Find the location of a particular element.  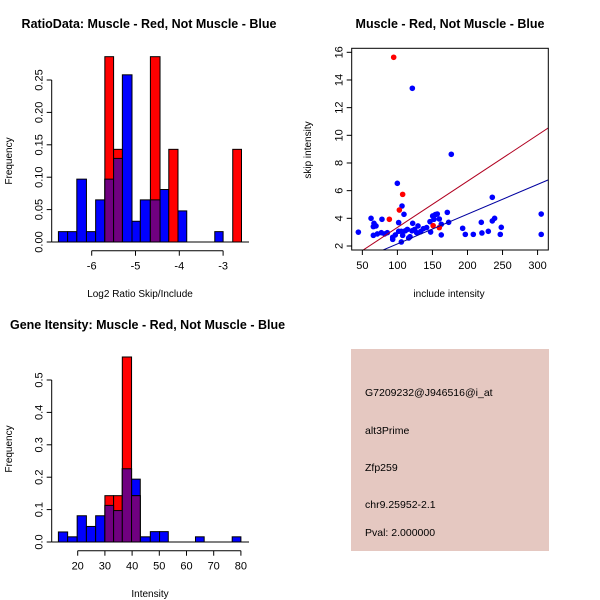

scatter-y-tick-label: 10 is located at coordinates (340, 135).